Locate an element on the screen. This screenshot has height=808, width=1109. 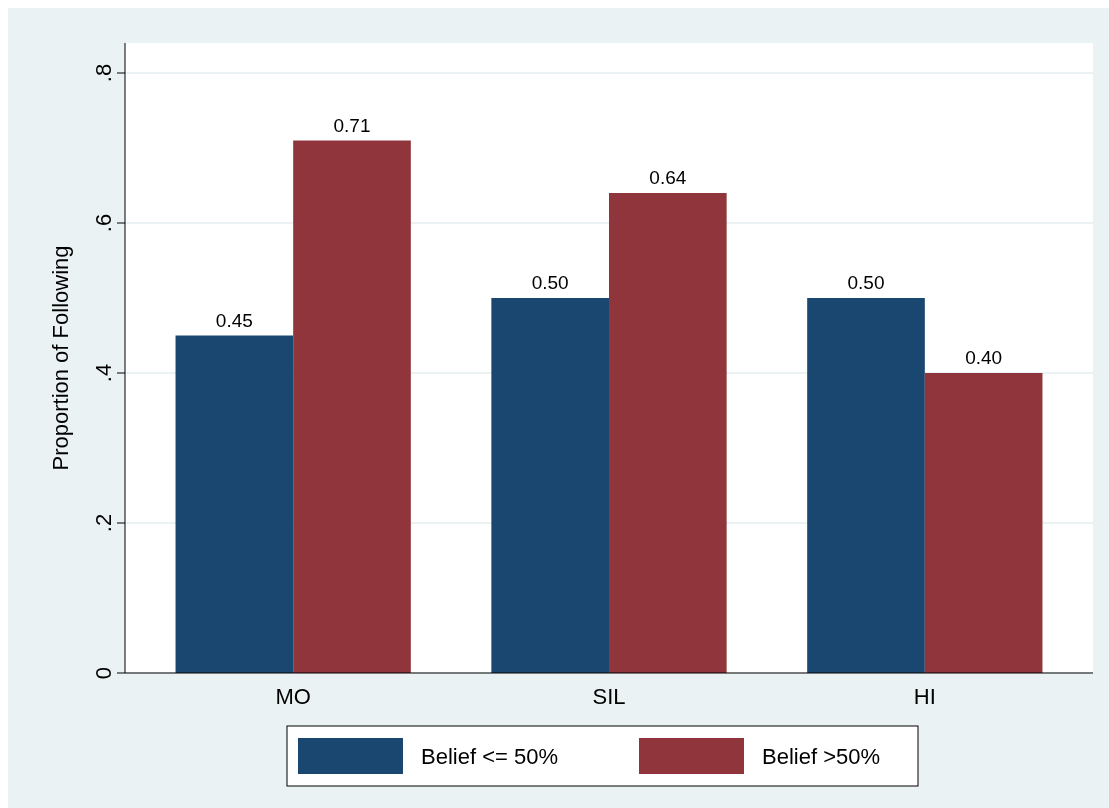
data-label: 0.40 is located at coordinates (984, 357).